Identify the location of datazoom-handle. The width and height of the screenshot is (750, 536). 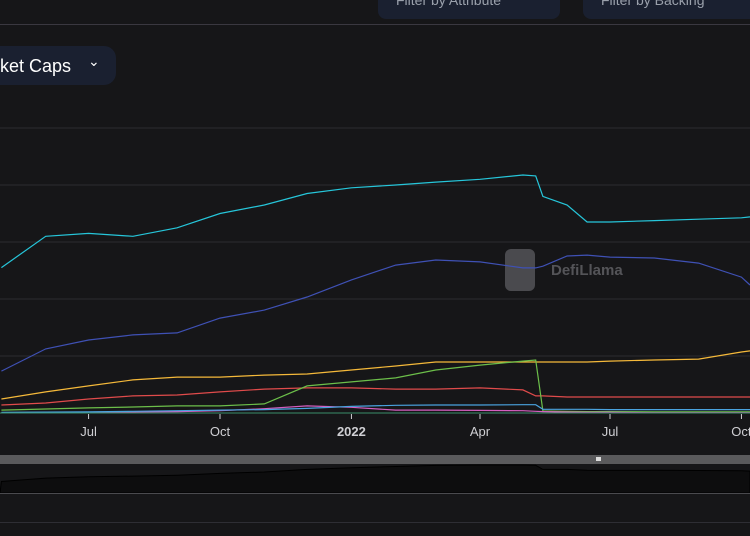
(598, 459).